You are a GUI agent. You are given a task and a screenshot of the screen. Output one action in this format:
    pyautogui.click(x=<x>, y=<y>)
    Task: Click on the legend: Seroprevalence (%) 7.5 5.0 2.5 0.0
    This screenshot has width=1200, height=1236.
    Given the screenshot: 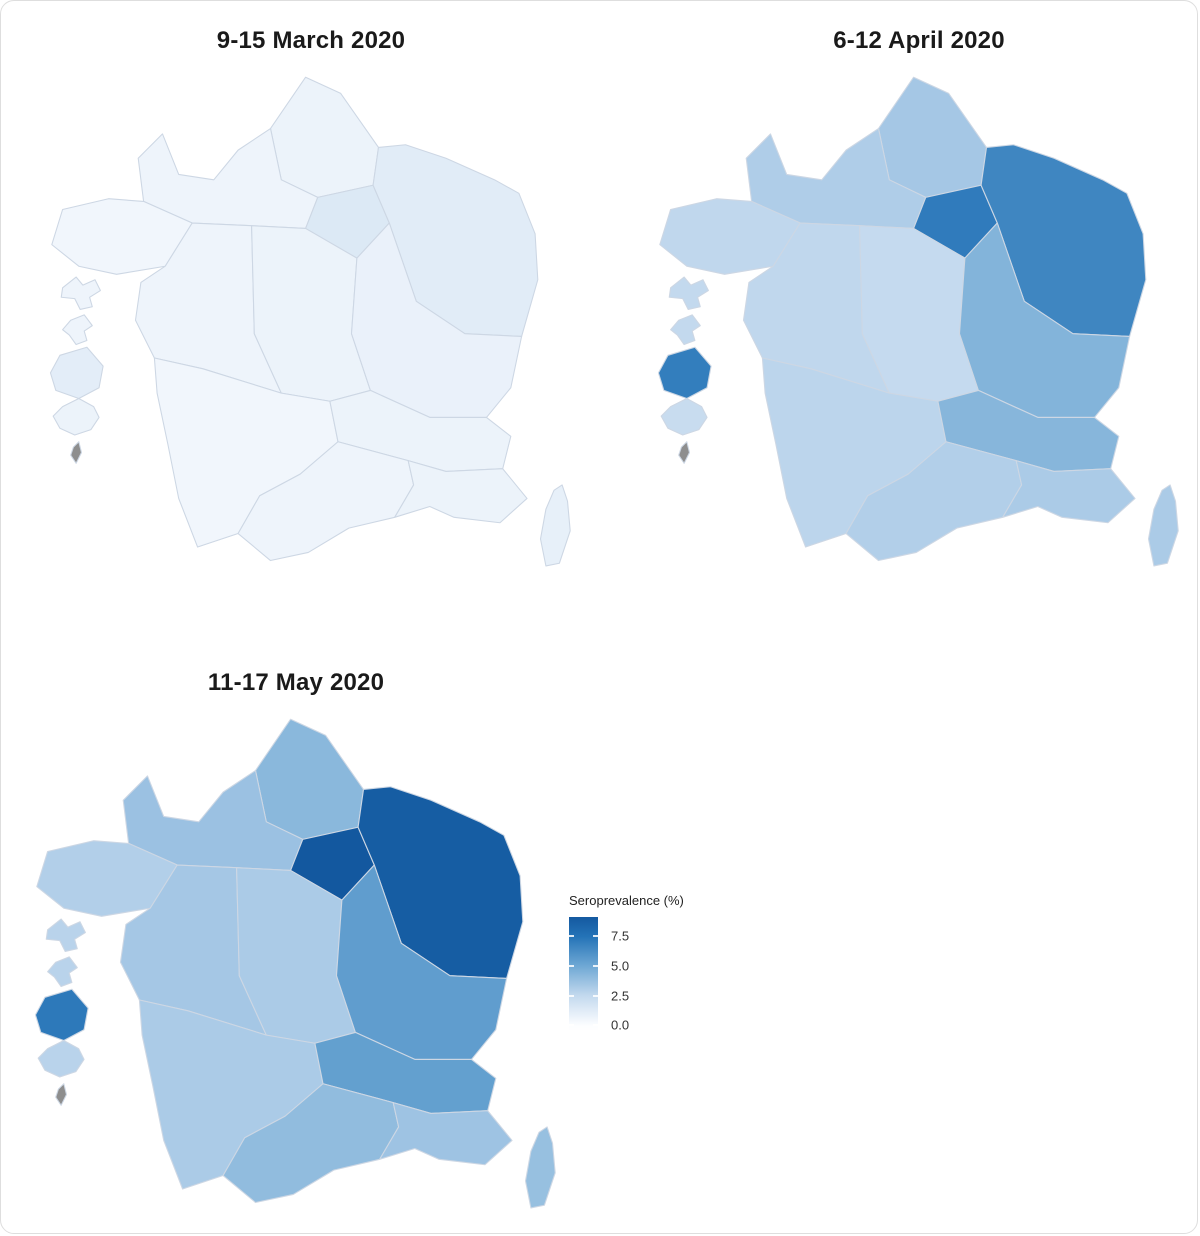 What is the action you would take?
    pyautogui.click(x=649, y=963)
    